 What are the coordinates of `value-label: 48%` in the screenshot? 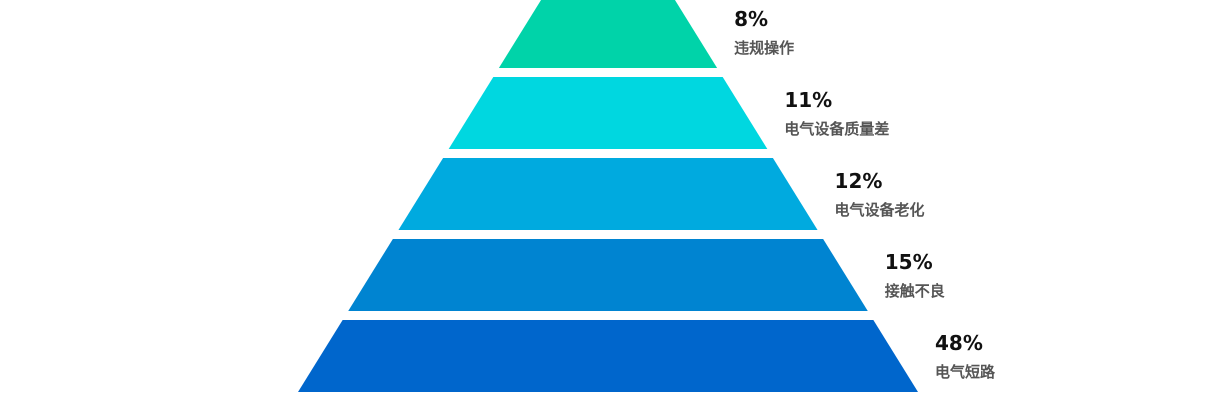 It's located at (959, 343).